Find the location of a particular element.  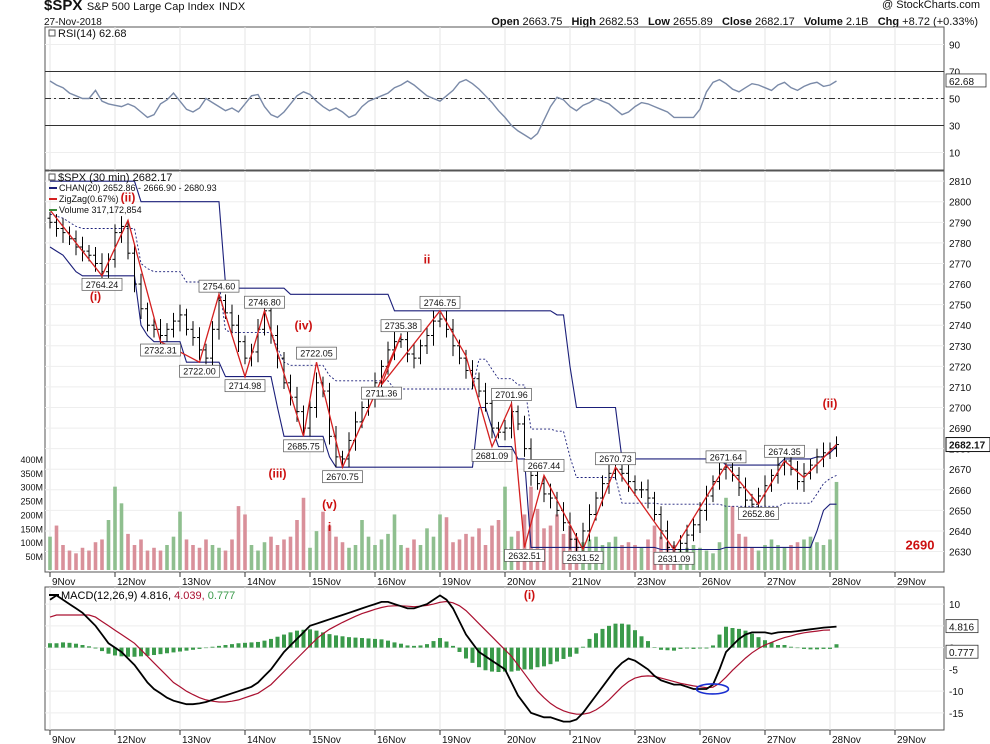

open-value: 2663.75 is located at coordinates (542, 22).